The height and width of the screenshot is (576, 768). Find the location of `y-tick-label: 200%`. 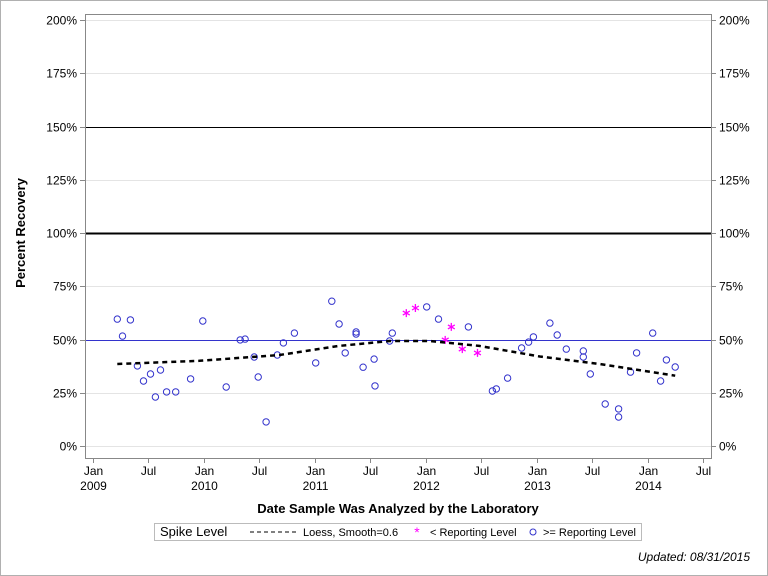

y-tick-label: 200% is located at coordinates (61, 21).